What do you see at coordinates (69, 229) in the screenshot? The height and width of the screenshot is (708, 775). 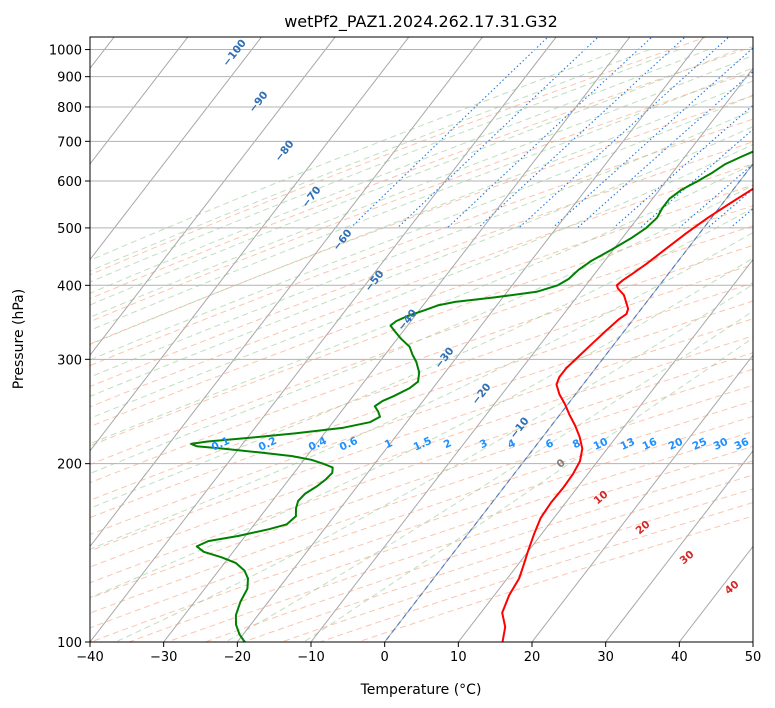 I see `y-tick-label: 500` at bounding box center [69, 229].